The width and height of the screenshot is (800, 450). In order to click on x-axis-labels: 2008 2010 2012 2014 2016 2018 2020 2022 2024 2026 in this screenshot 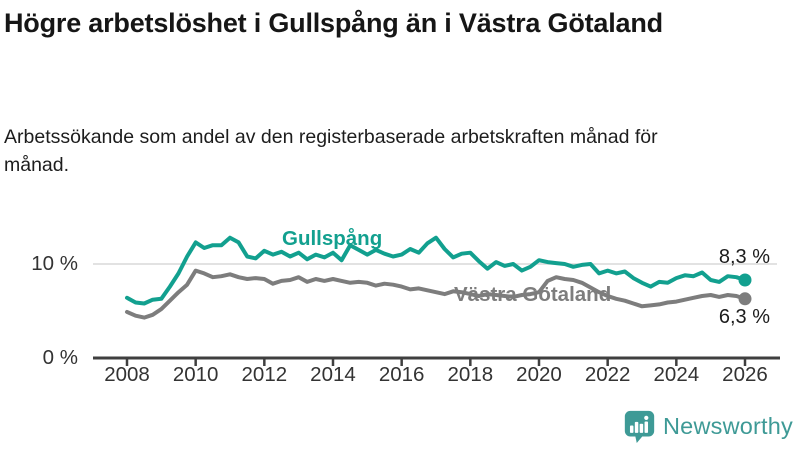, I will do `click(400, 376)`.